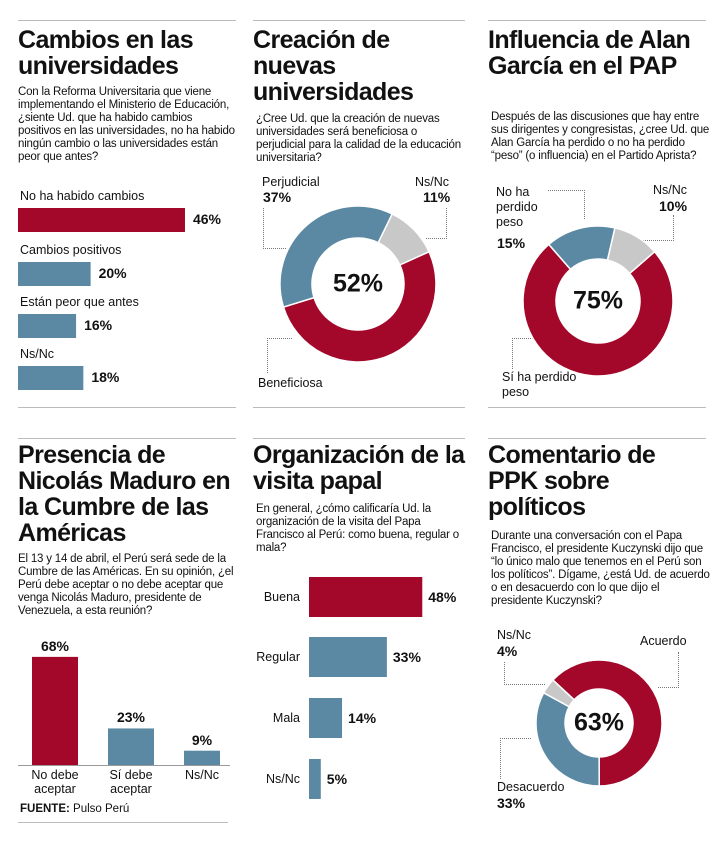 The height and width of the screenshot is (843, 727). I want to click on donut-center-value: 75%, so click(598, 300).